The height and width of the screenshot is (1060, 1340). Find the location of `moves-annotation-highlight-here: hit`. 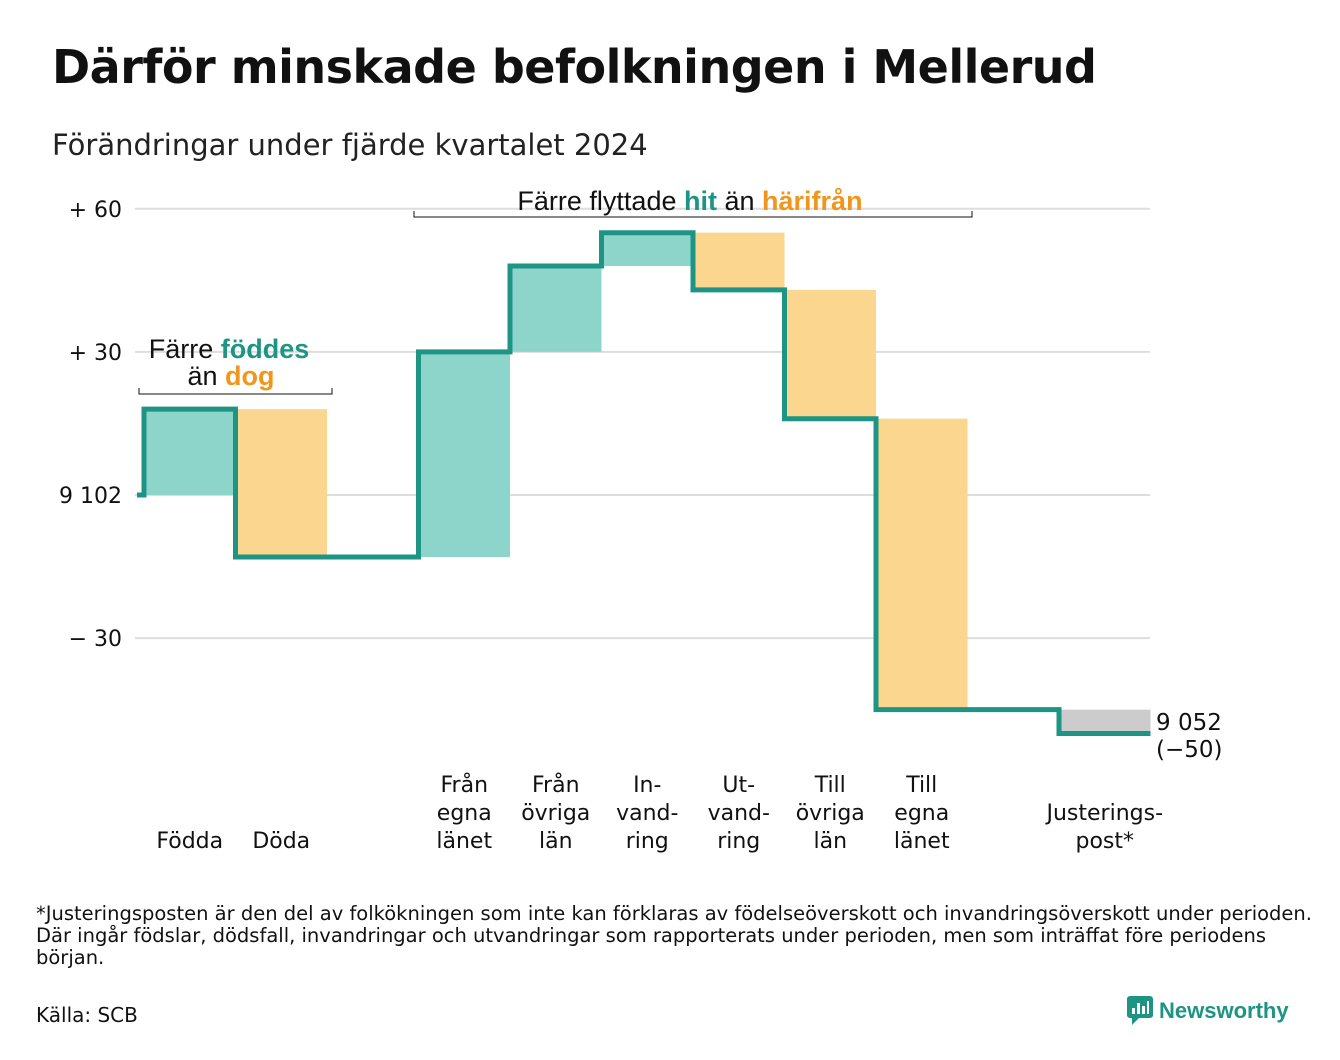

moves-annotation-highlight-here: hit is located at coordinates (700, 201).